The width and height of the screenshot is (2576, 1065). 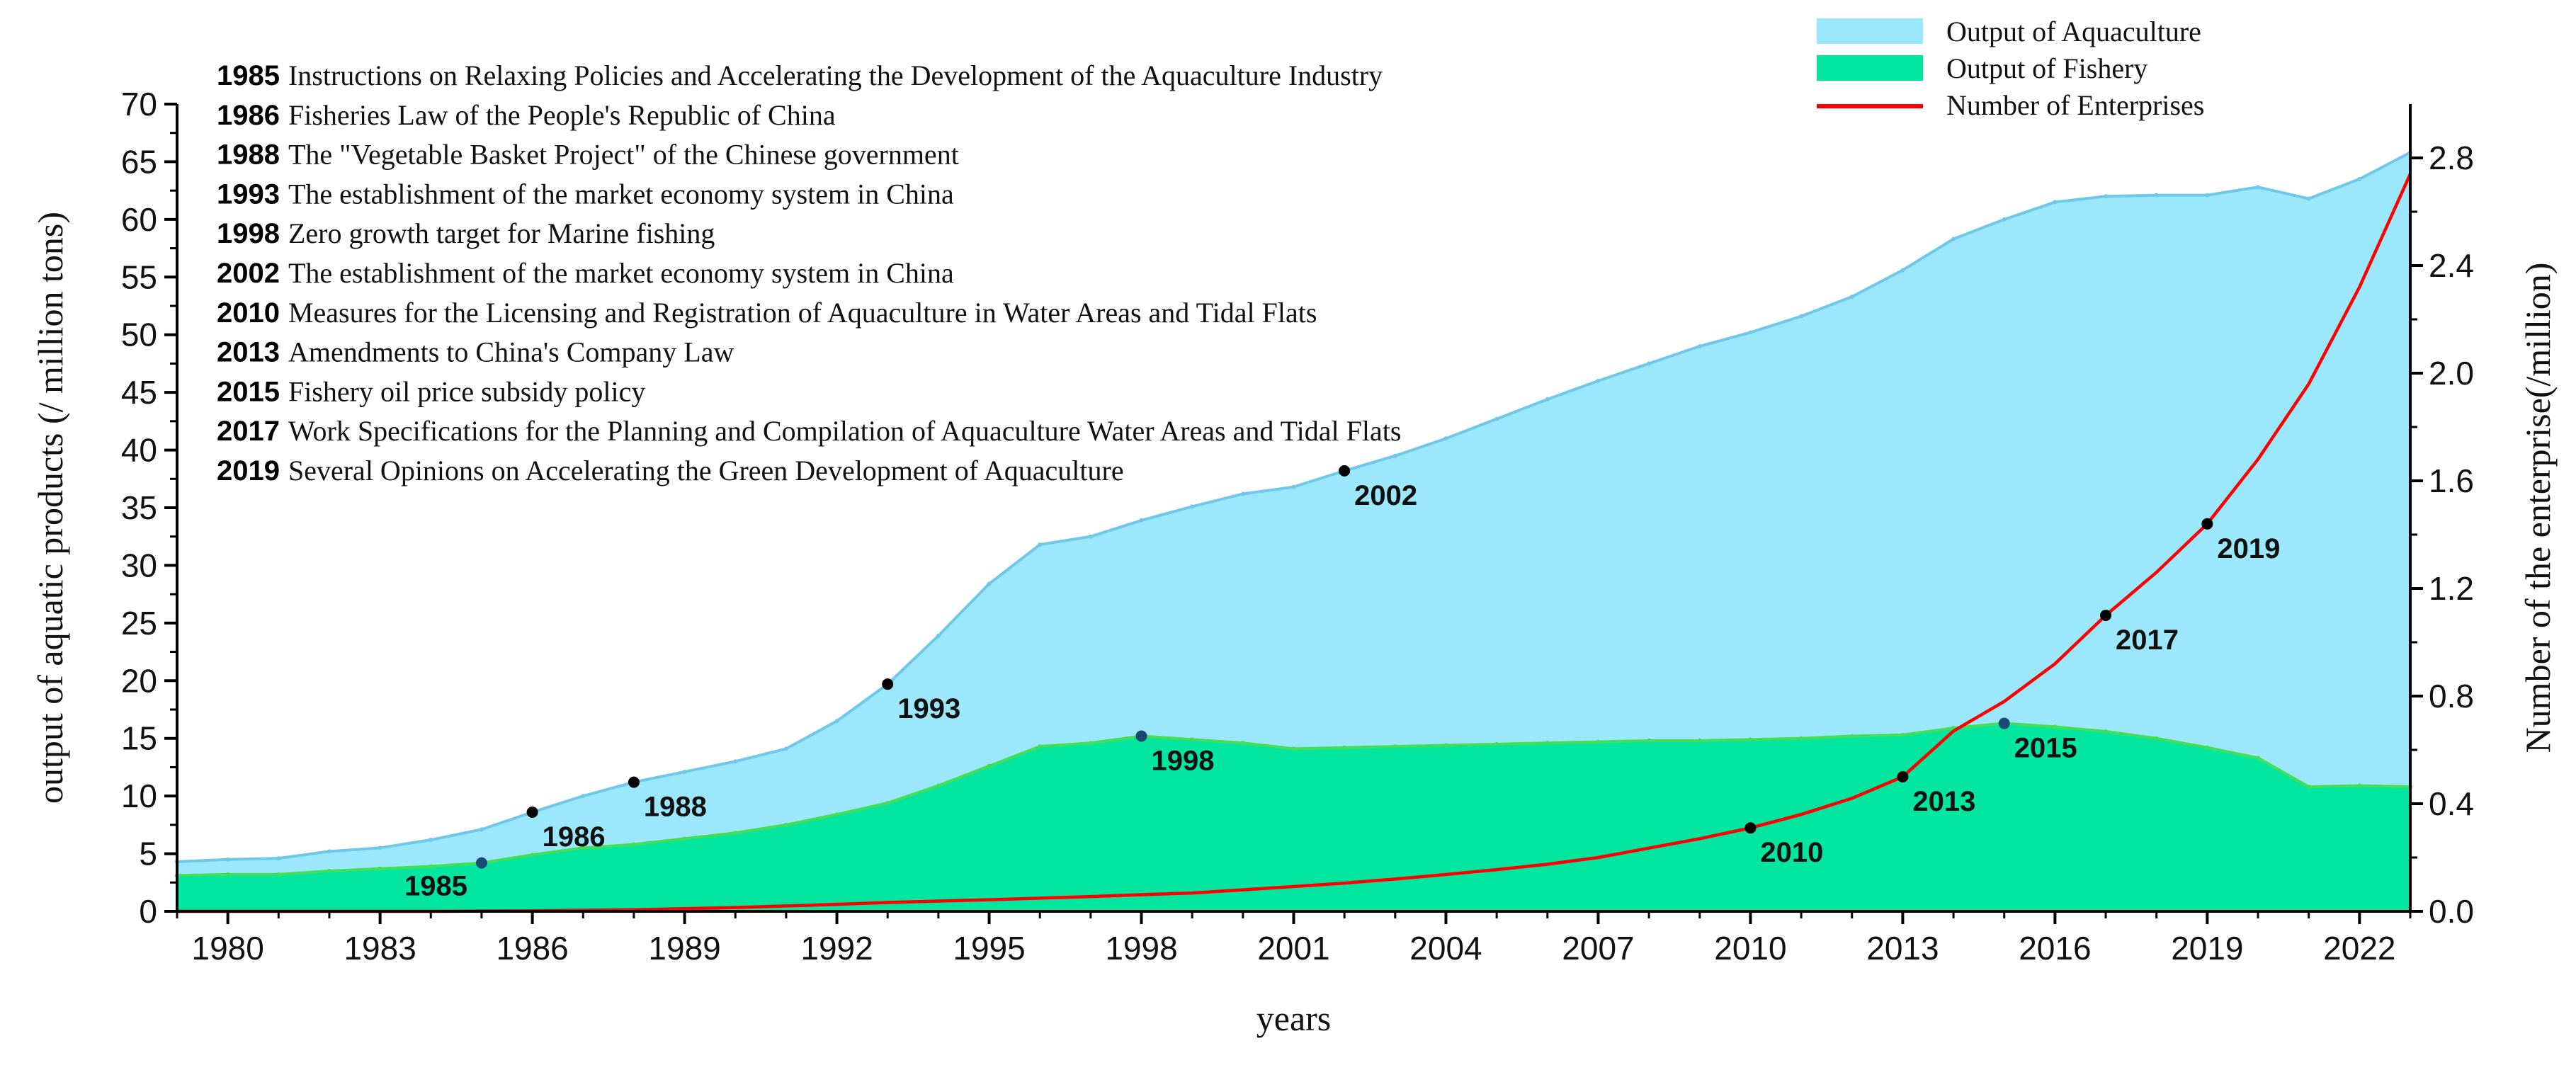 What do you see at coordinates (1385, 496) in the screenshot?
I see `event-marker-label-2002: 2002` at bounding box center [1385, 496].